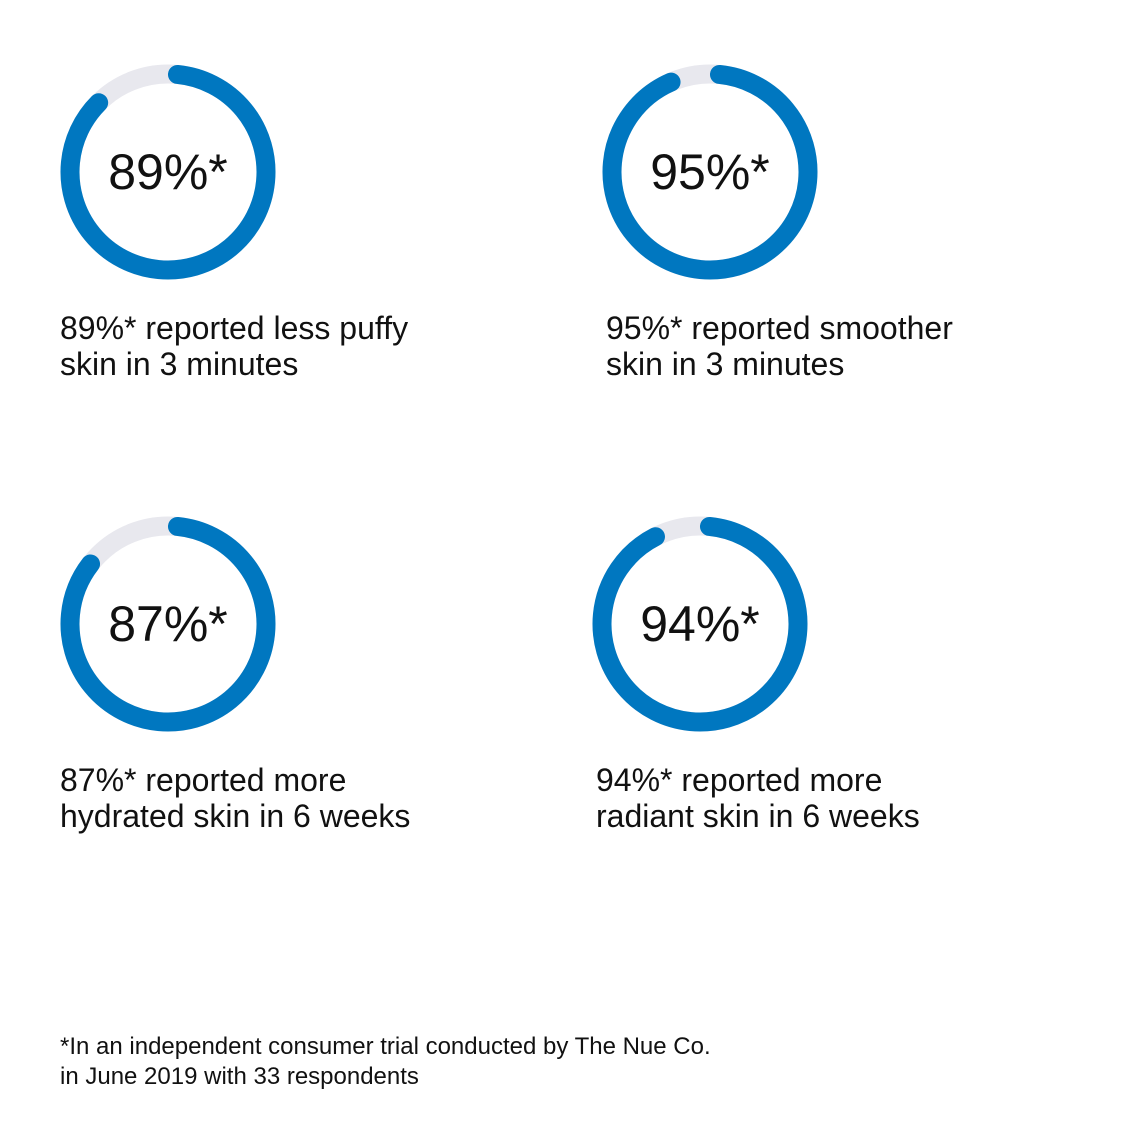 The image size is (1142, 1142). I want to click on progress-ring: 89%*, so click(168, 172).